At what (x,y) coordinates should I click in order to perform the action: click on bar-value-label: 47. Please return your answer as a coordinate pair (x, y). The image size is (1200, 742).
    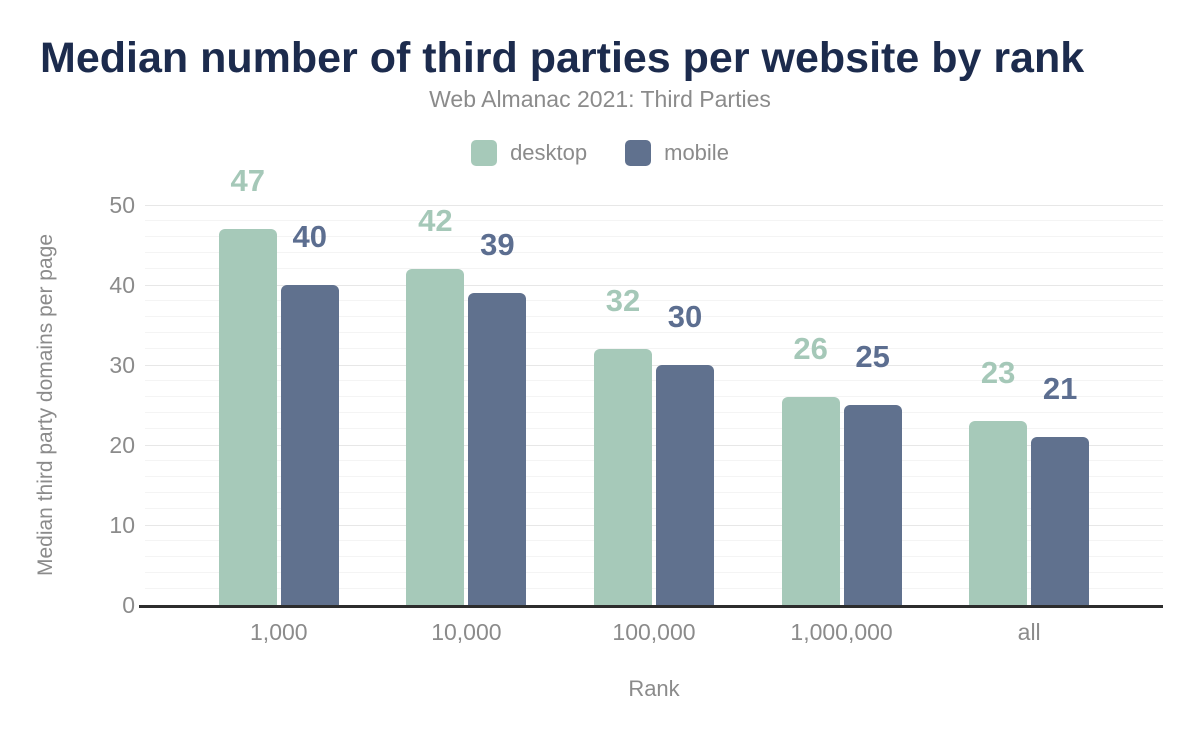
    Looking at the image, I should click on (248, 180).